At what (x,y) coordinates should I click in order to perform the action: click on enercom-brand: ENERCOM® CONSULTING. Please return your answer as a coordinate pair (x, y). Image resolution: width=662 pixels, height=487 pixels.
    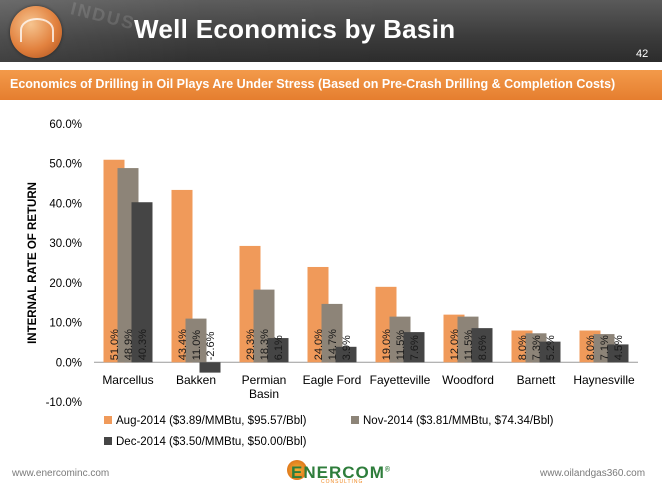
    Looking at the image, I should click on (338, 472).